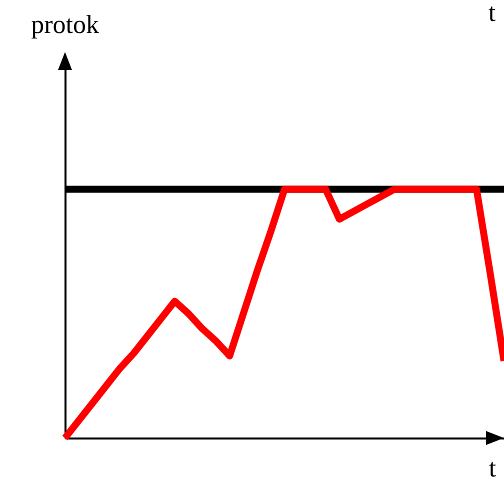  Describe the element at coordinates (492, 13) in the screenshot. I see `text: t` at that location.